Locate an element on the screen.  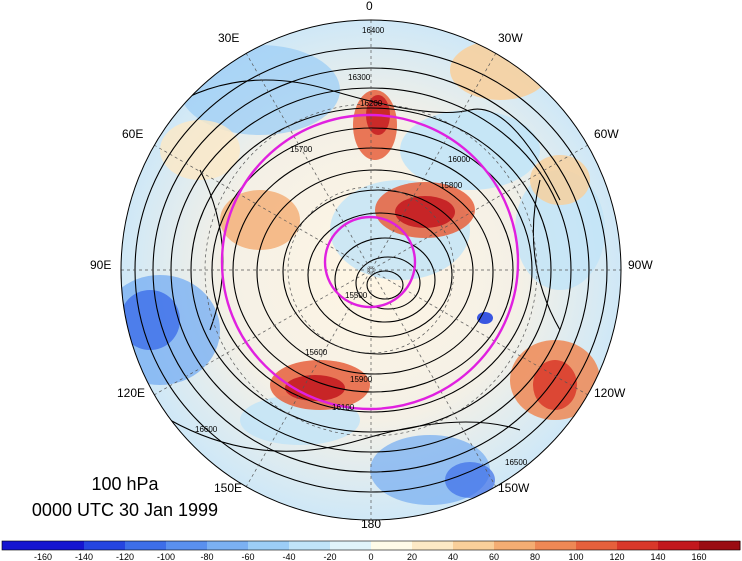
pressure-level-label: 100 hPa is located at coordinates (125, 484).